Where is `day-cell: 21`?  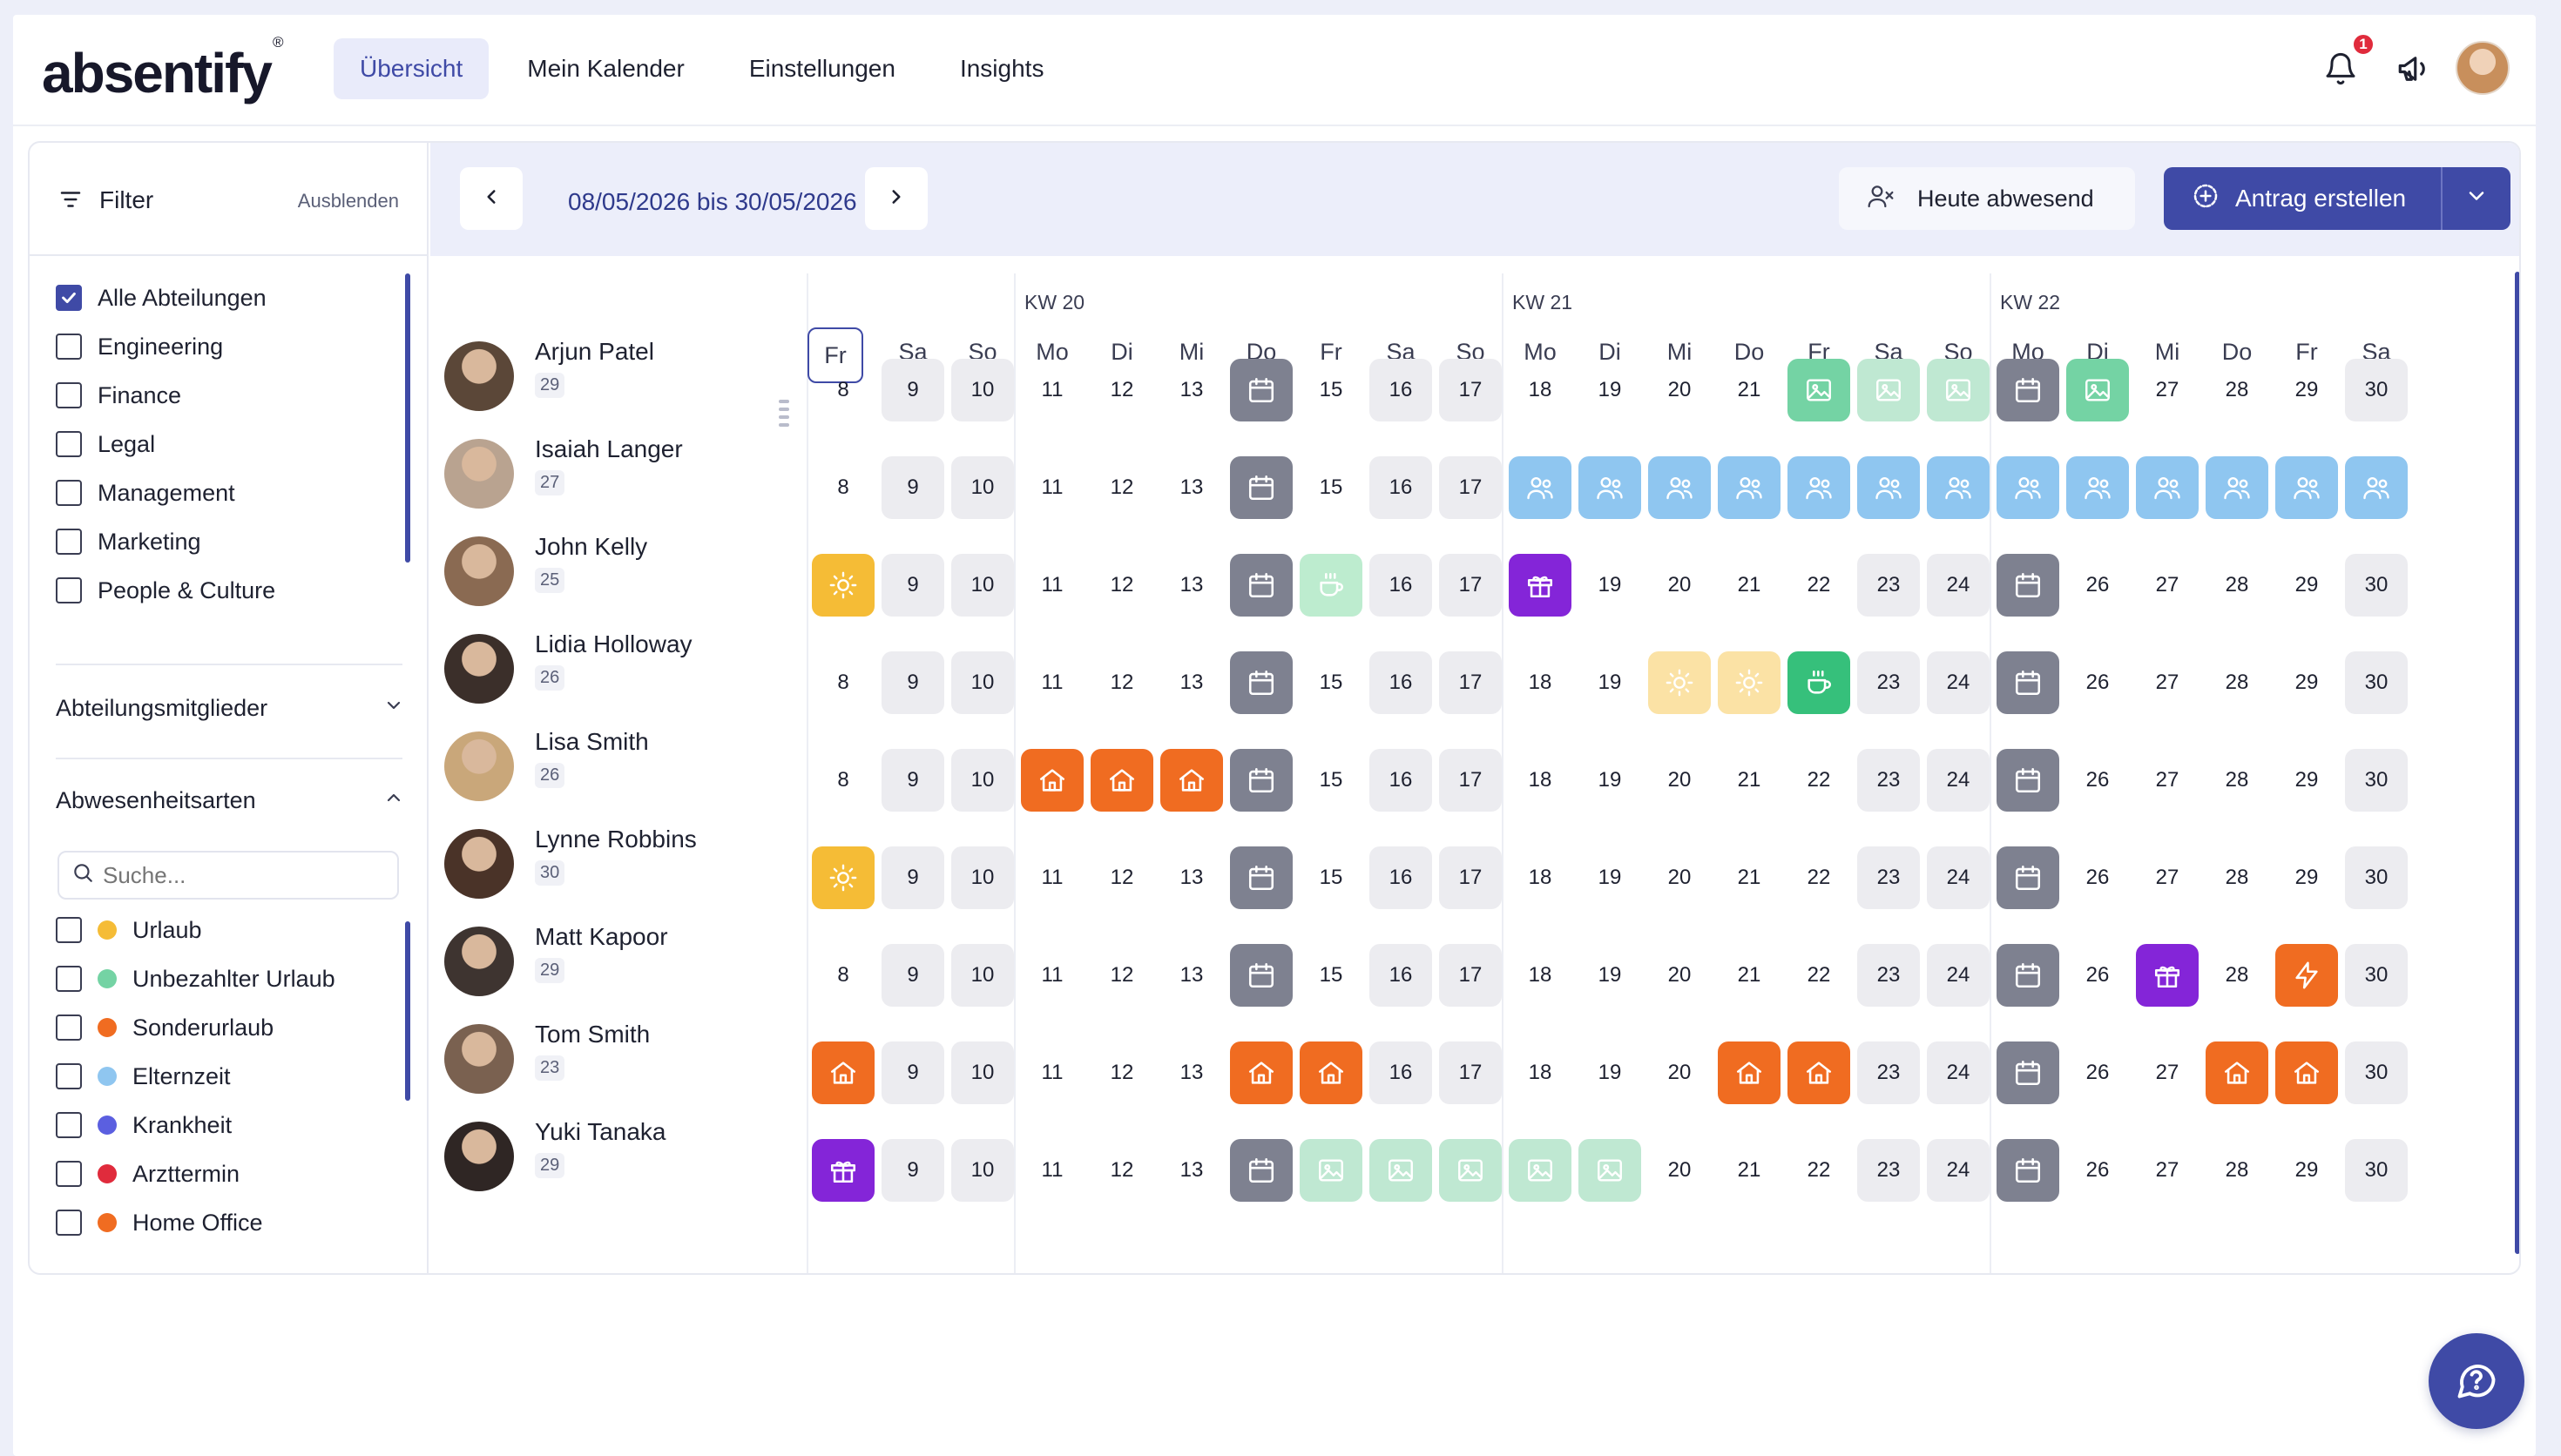 day-cell: 21 is located at coordinates (1749, 389).